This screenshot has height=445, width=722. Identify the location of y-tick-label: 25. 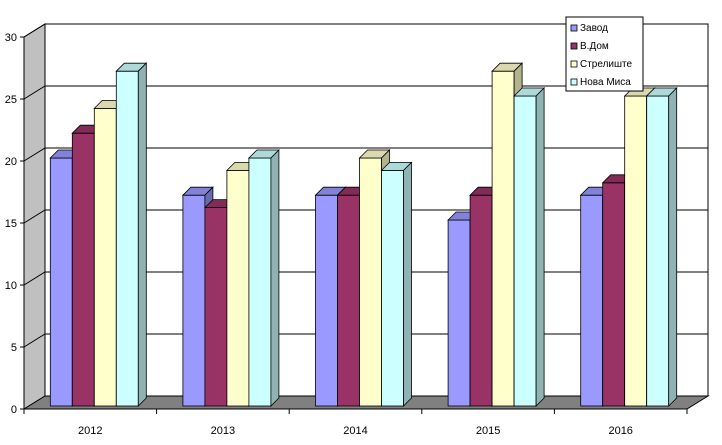
(11, 100).